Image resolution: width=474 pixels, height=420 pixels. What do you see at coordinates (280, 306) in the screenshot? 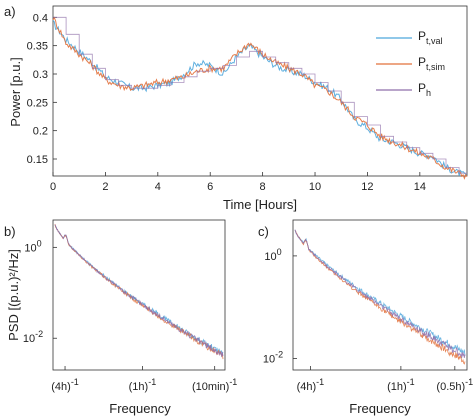
I see `panel-c-y-ticks: 10⁰ 10⁻²` at bounding box center [280, 306].